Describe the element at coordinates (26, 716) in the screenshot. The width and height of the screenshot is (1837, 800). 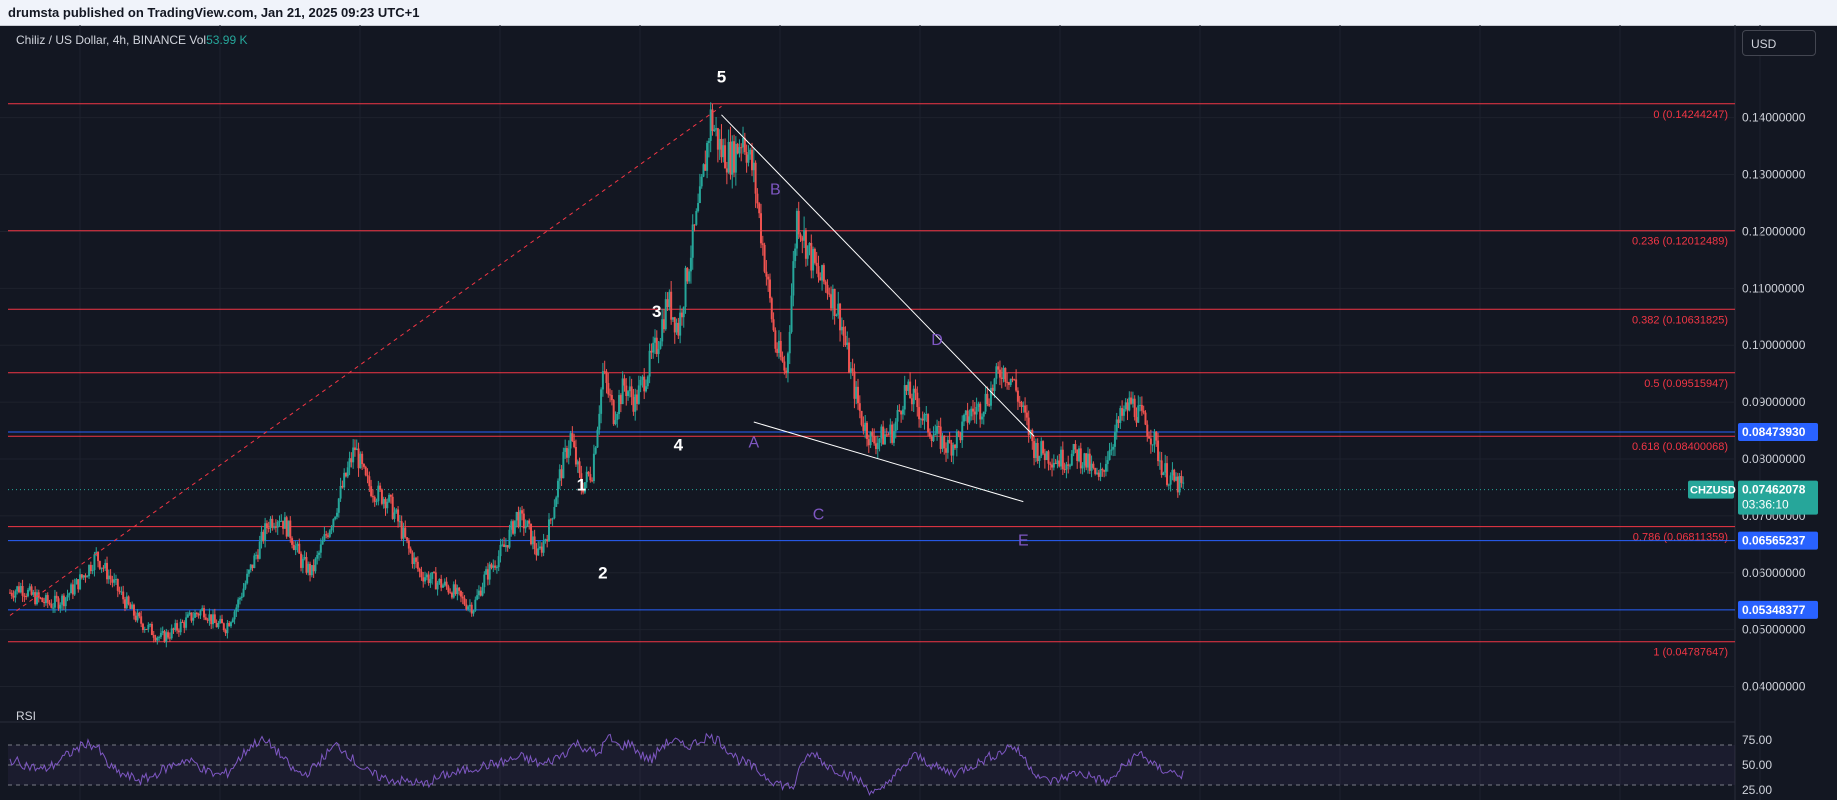
I see `rsi-label: RSI` at that location.